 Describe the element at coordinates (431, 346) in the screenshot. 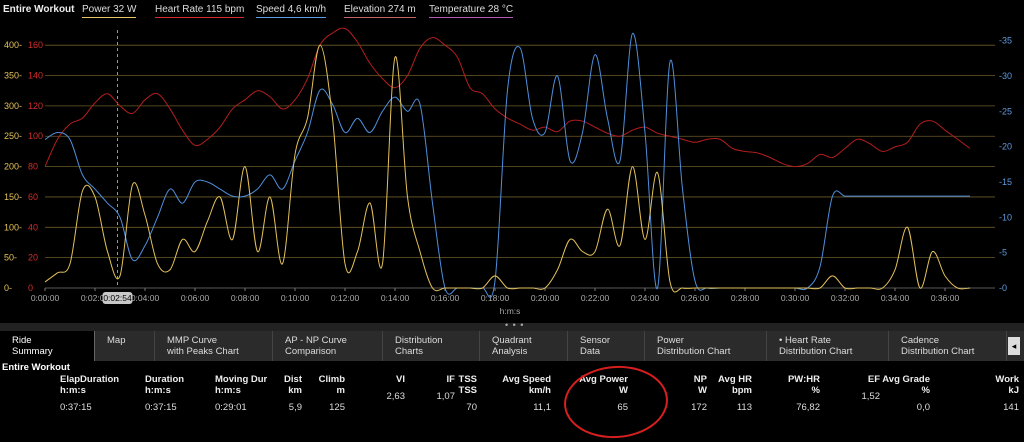

I see `tab-distribution-charts: Distribution Charts` at that location.